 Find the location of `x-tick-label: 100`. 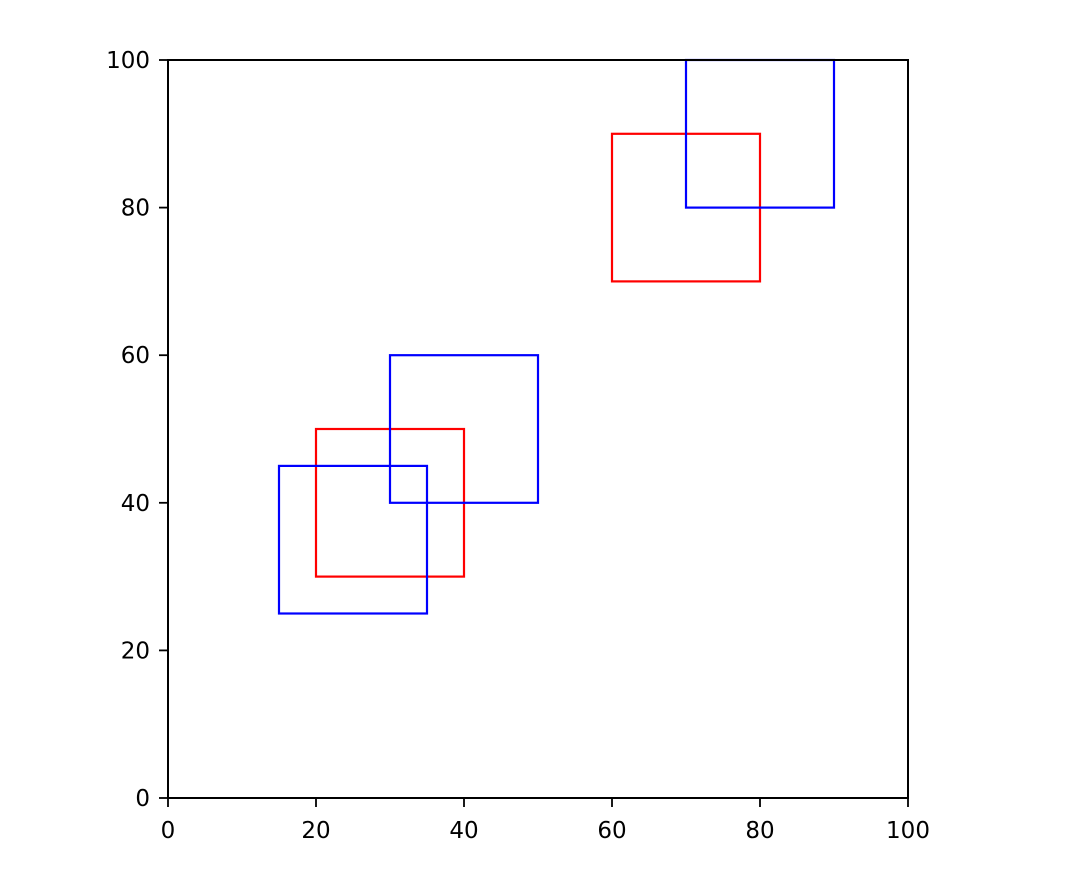

x-tick-label: 100 is located at coordinates (908, 831).